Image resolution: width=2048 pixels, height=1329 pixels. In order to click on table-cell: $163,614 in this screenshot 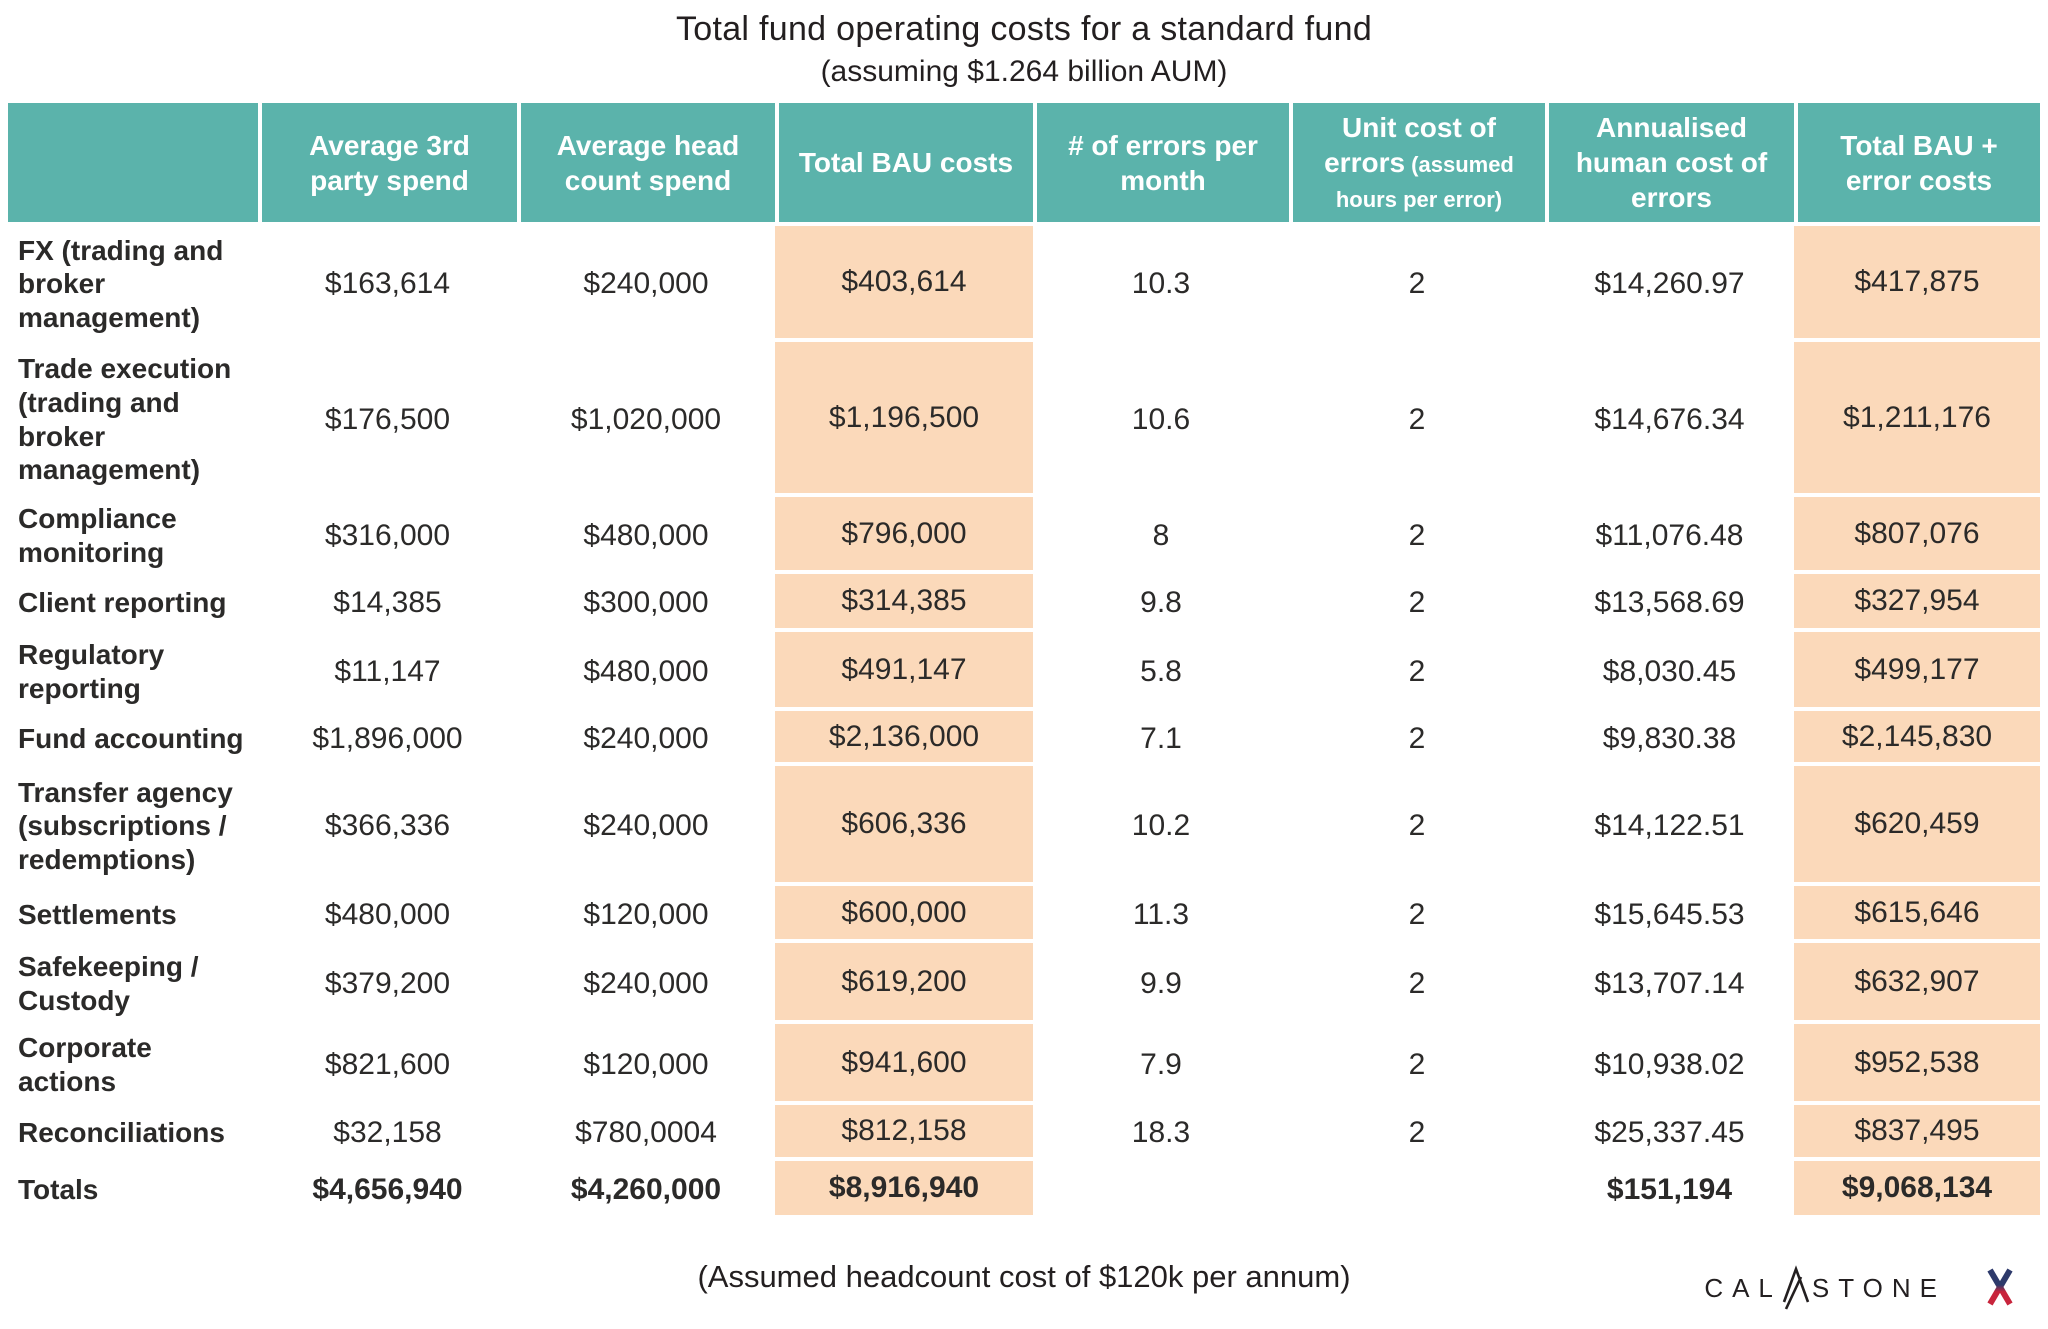, I will do `click(387, 283)`.